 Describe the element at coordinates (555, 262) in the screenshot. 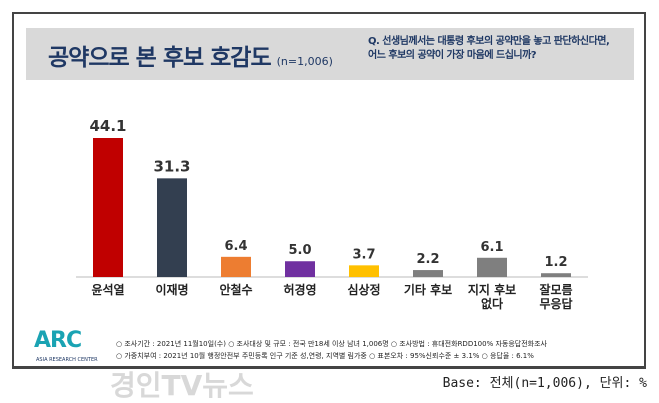

I see `data-label: 1.2` at that location.